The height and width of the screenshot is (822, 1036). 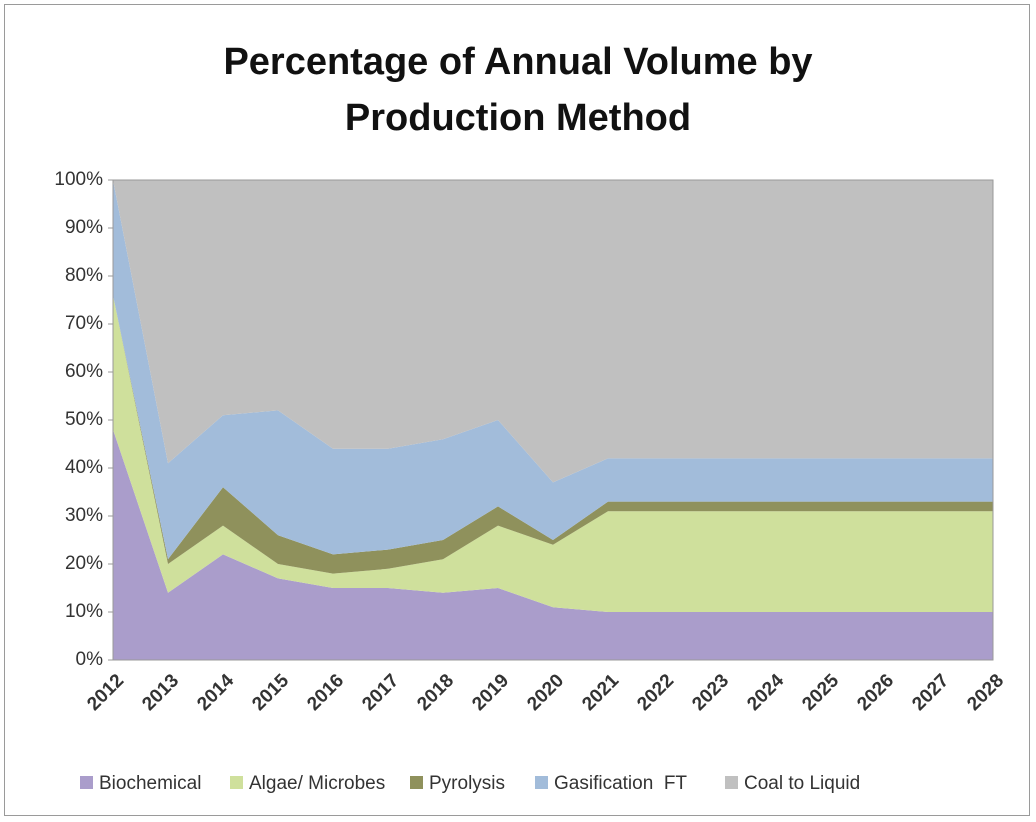 I want to click on y-tick-label: 100%, so click(x=78, y=179).